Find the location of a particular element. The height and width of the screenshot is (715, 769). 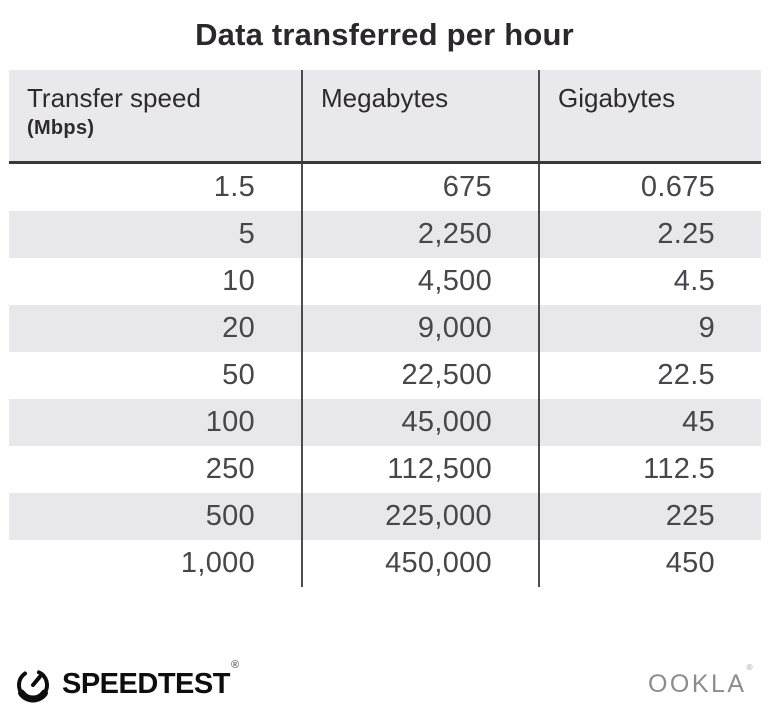

table-row: 10 4,500 4.5 is located at coordinates (385, 281).